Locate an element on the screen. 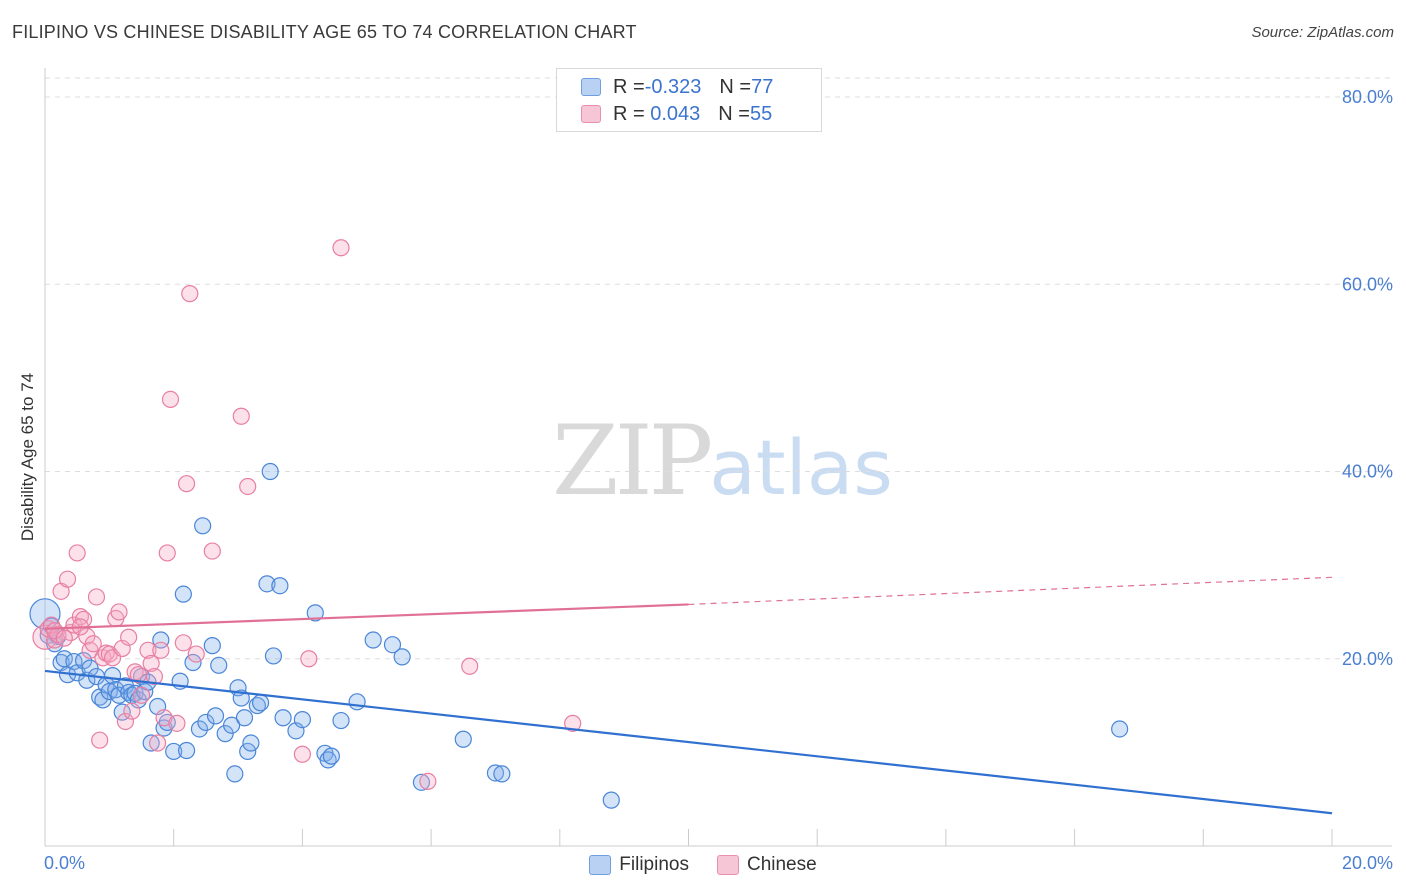 The width and height of the screenshot is (1406, 892). legend-row-chinese: R = 0.043 N = 55 is located at coordinates (676, 114).